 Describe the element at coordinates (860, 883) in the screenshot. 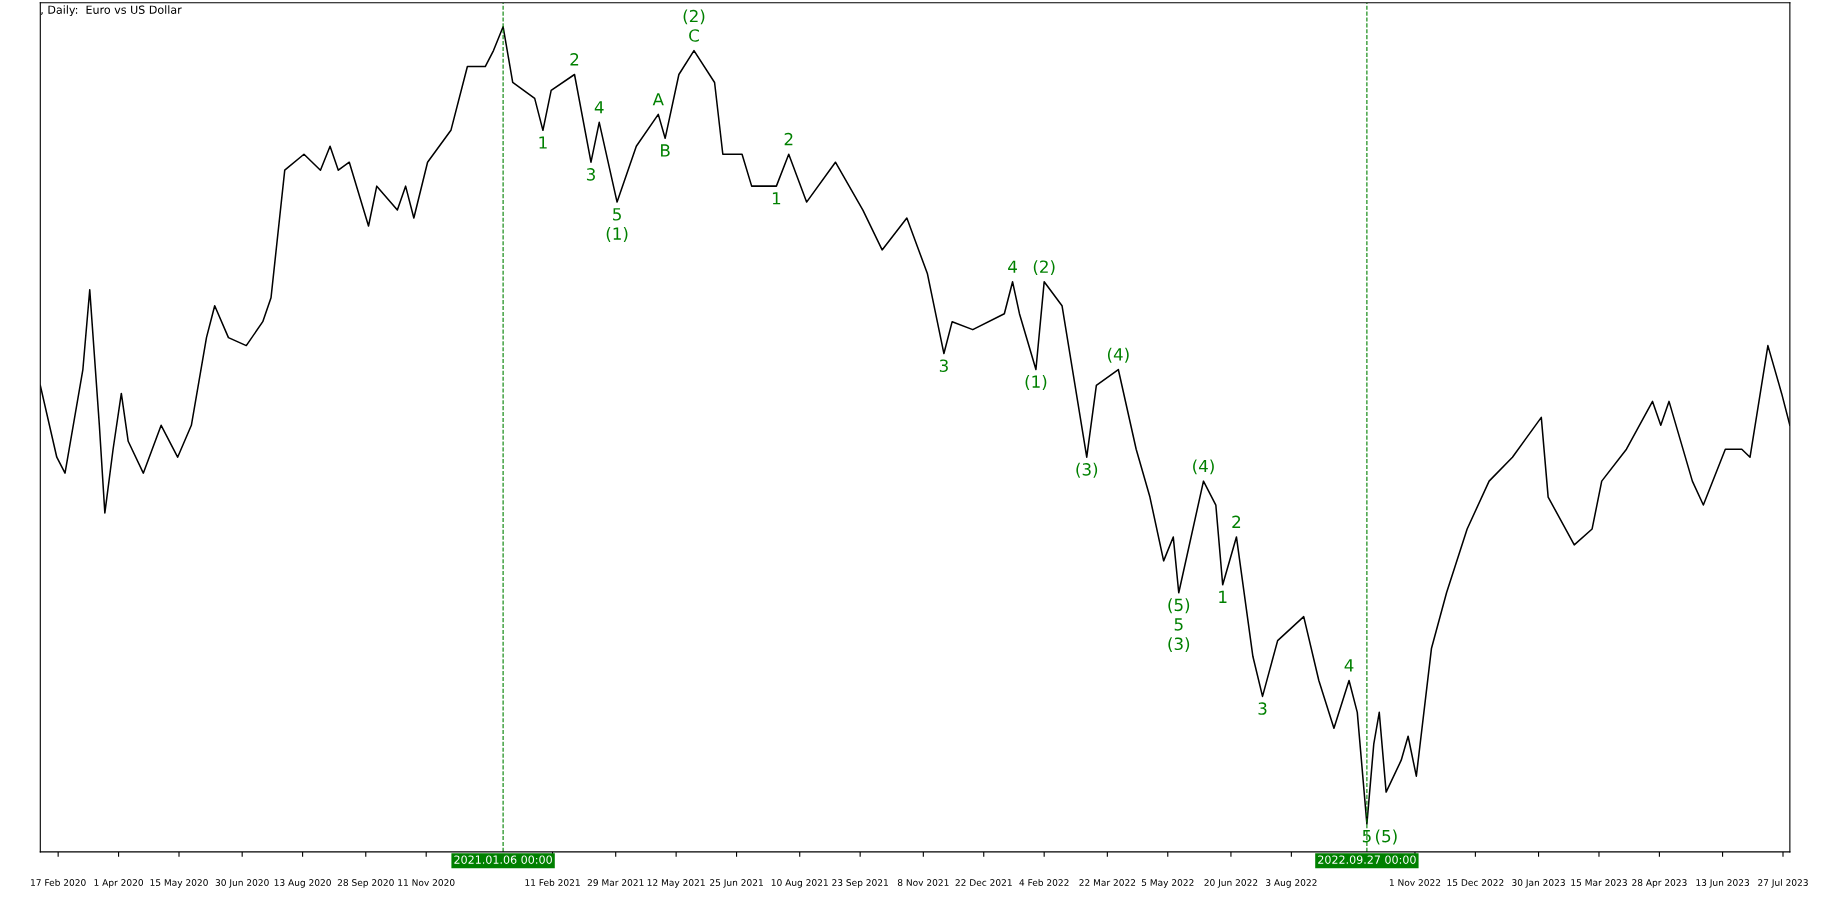

I see `x-tick-label: 23 Sep 2021` at that location.